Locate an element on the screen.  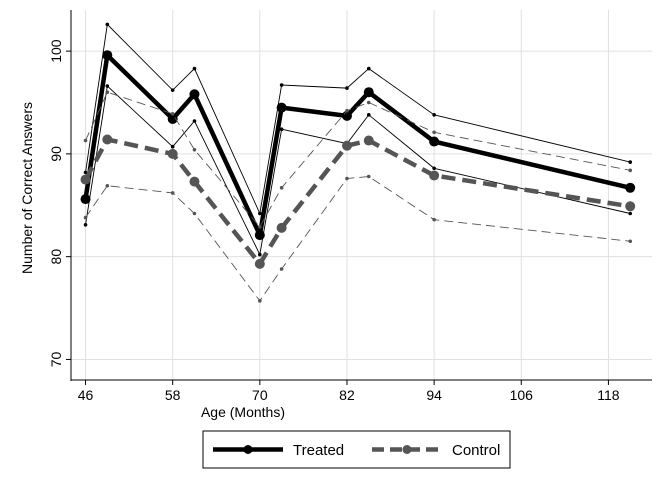
x-tick-label: 46 is located at coordinates (86, 395).